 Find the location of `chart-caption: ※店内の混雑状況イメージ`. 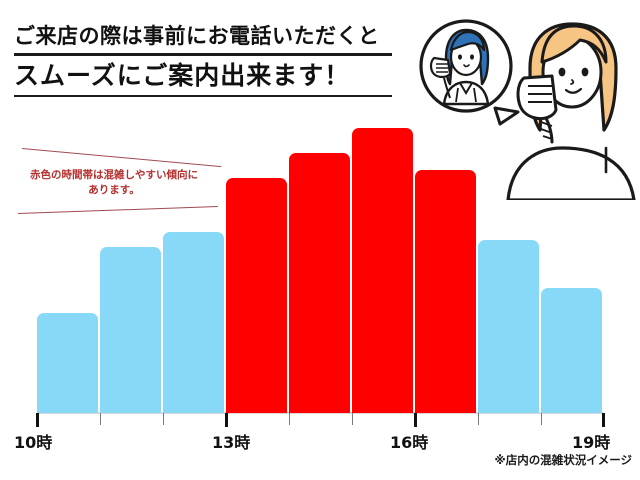

chart-caption: ※店内の混雑状況イメージ is located at coordinates (563, 460).